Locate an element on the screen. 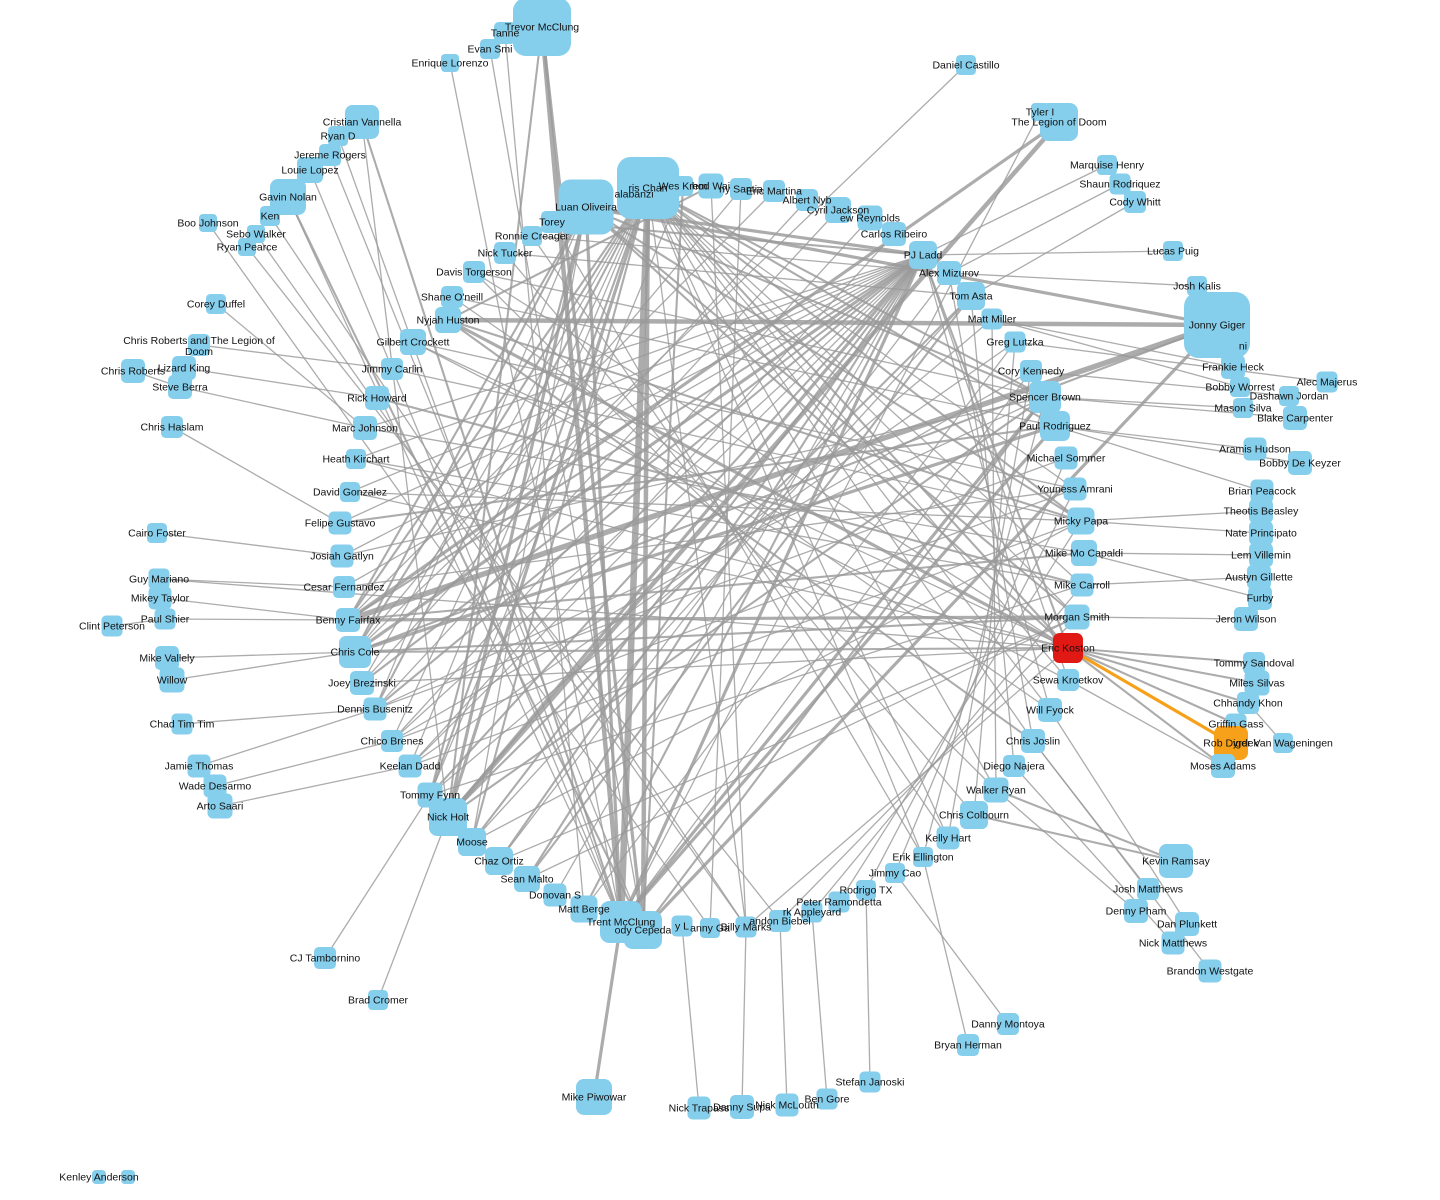  node-micky-papa is located at coordinates (1081, 521).